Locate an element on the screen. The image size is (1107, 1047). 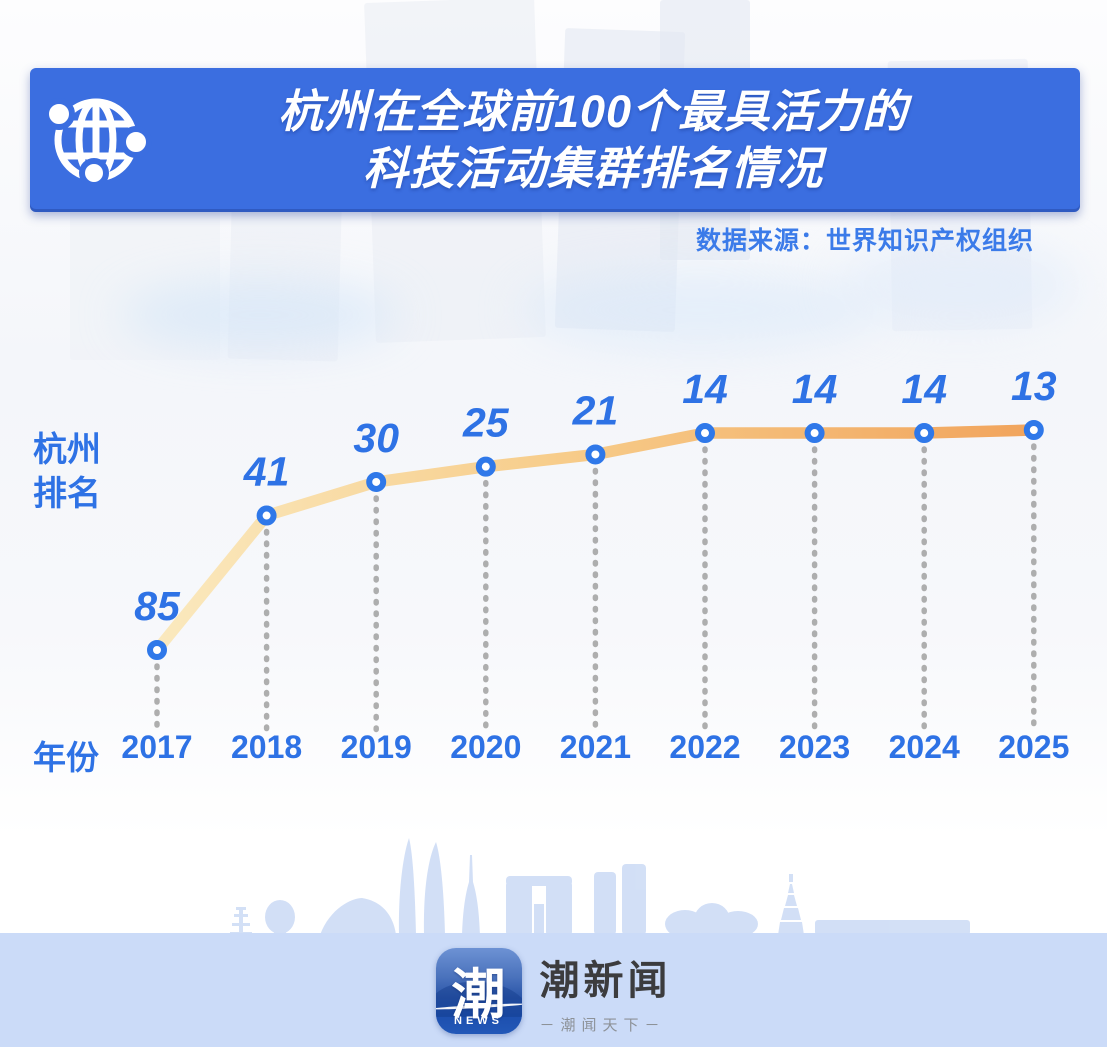
publisher-logo: 潮 NEWS 潮新闻 －潮闻天下－ is located at coordinates (553, 991).